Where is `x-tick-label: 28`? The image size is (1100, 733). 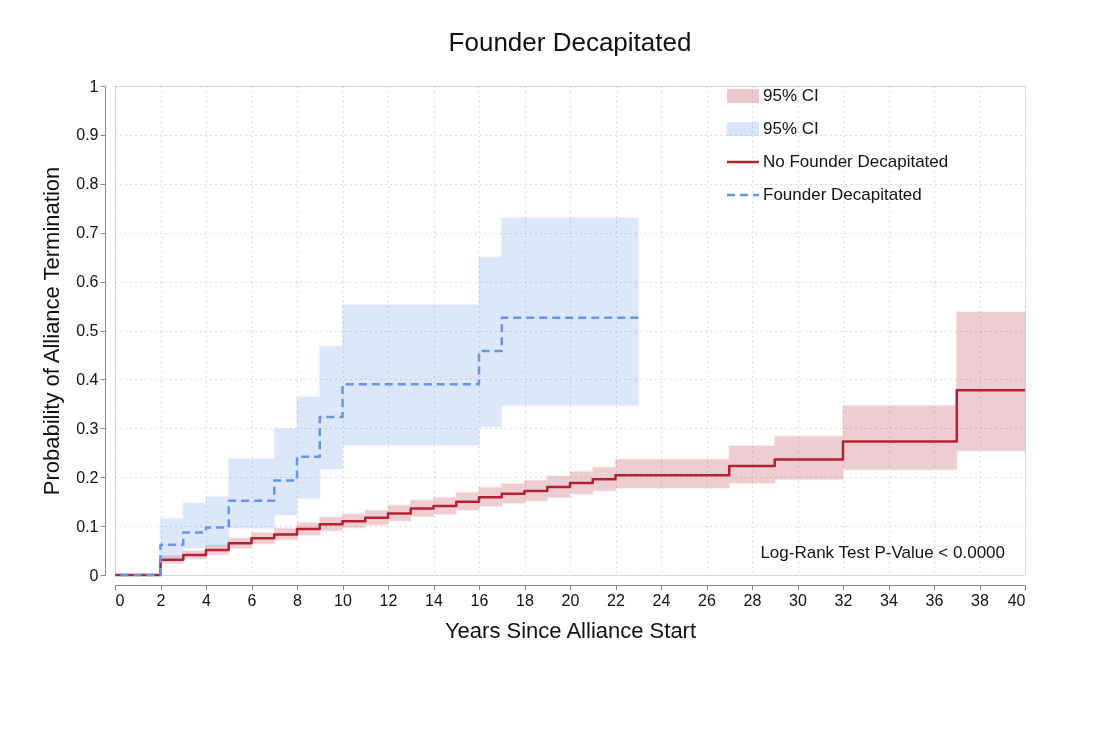
x-tick-label: 28 is located at coordinates (752, 600).